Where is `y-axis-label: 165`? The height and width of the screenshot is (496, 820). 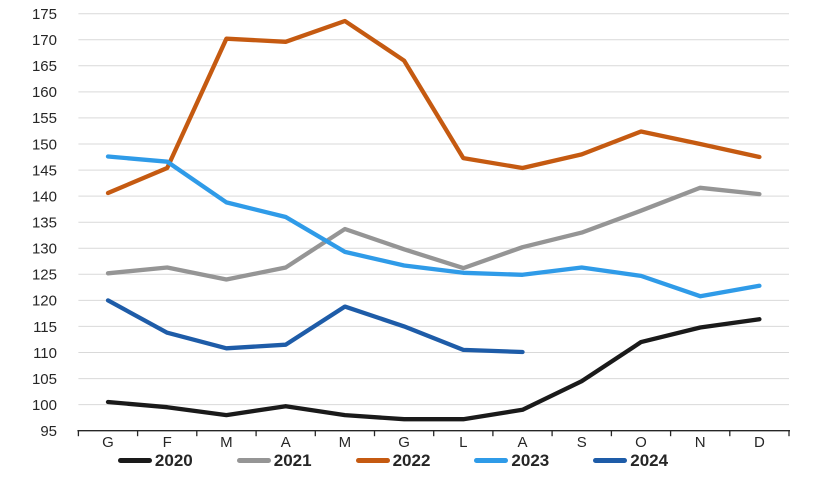
y-axis-label: 165 is located at coordinates (44, 66).